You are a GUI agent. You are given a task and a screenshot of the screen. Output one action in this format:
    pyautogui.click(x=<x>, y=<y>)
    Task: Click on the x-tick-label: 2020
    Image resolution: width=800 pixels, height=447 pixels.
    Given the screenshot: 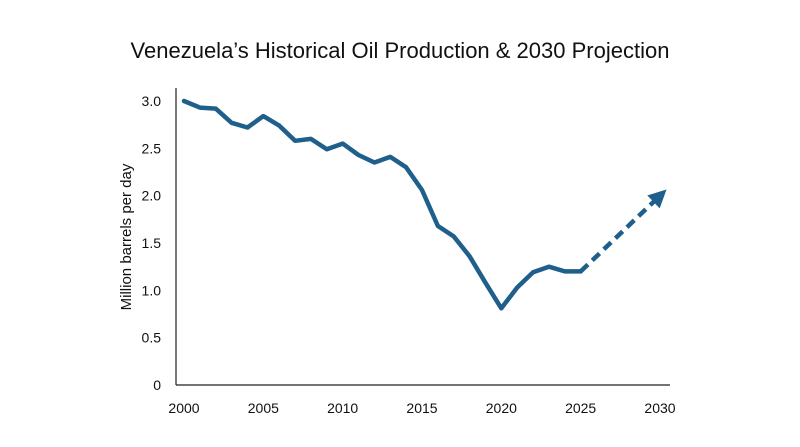 What is the action you would take?
    pyautogui.click(x=501, y=408)
    